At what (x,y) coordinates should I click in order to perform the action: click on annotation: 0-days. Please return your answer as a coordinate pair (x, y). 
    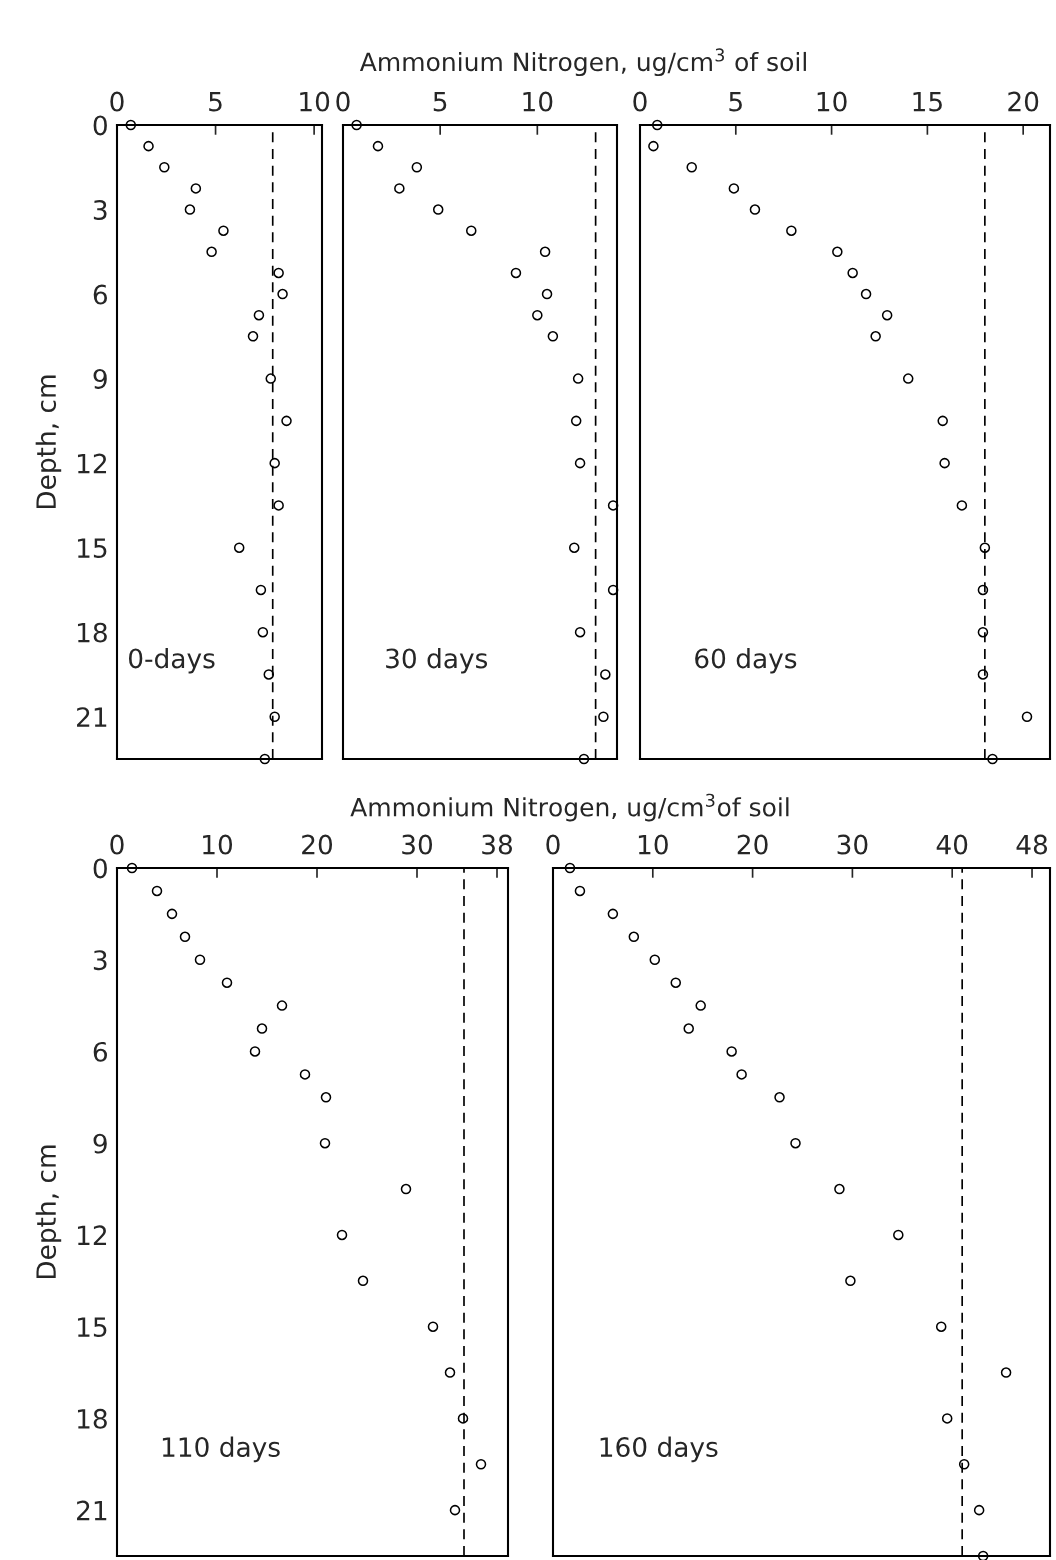
    Looking at the image, I should click on (171, 660).